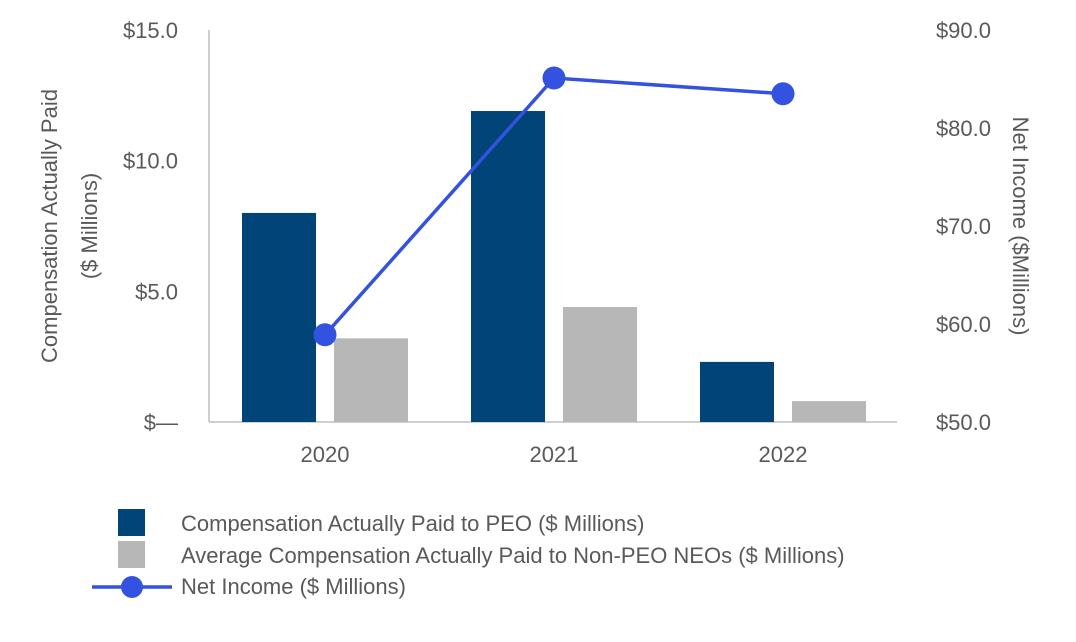 The width and height of the screenshot is (1076, 642). What do you see at coordinates (49, 226) in the screenshot?
I see `left-axis-title-line1: Compensation Actually Paid` at bounding box center [49, 226].